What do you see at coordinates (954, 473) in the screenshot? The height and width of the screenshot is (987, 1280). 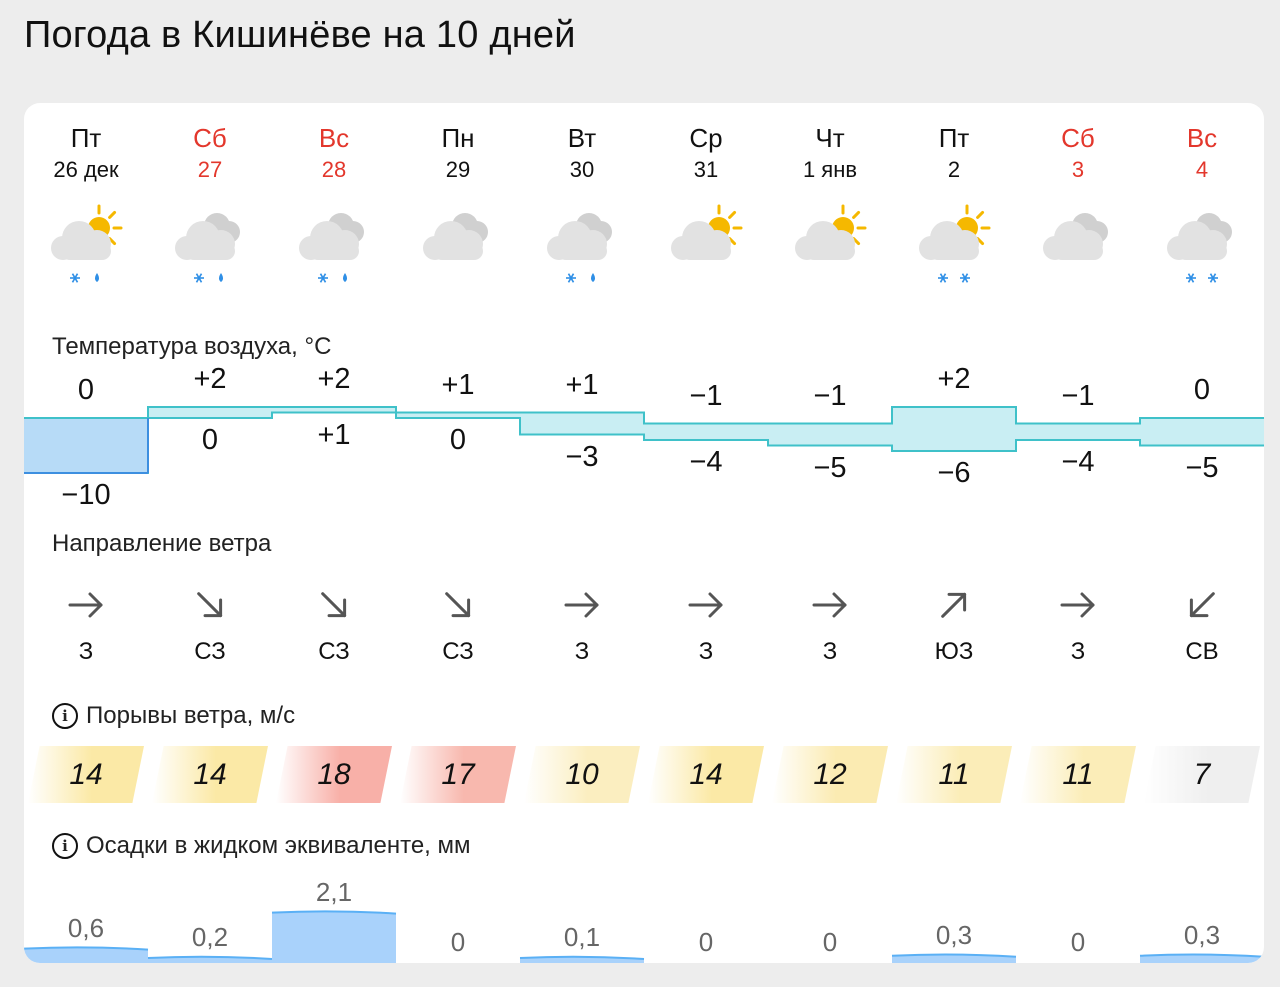 I see `temperature-min-label: −6` at bounding box center [954, 473].